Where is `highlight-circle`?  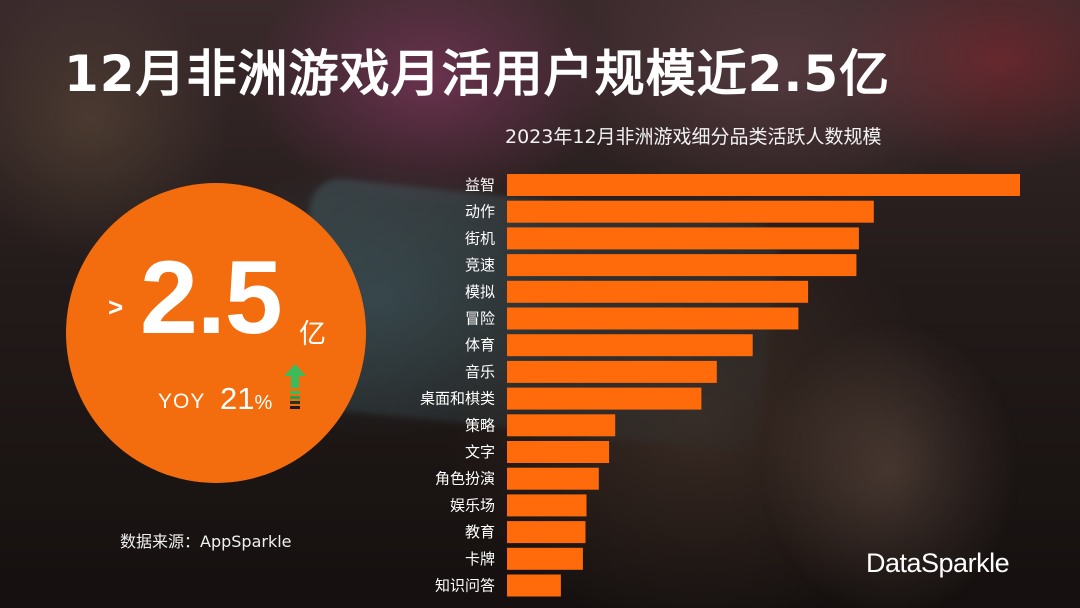 highlight-circle is located at coordinates (216, 333).